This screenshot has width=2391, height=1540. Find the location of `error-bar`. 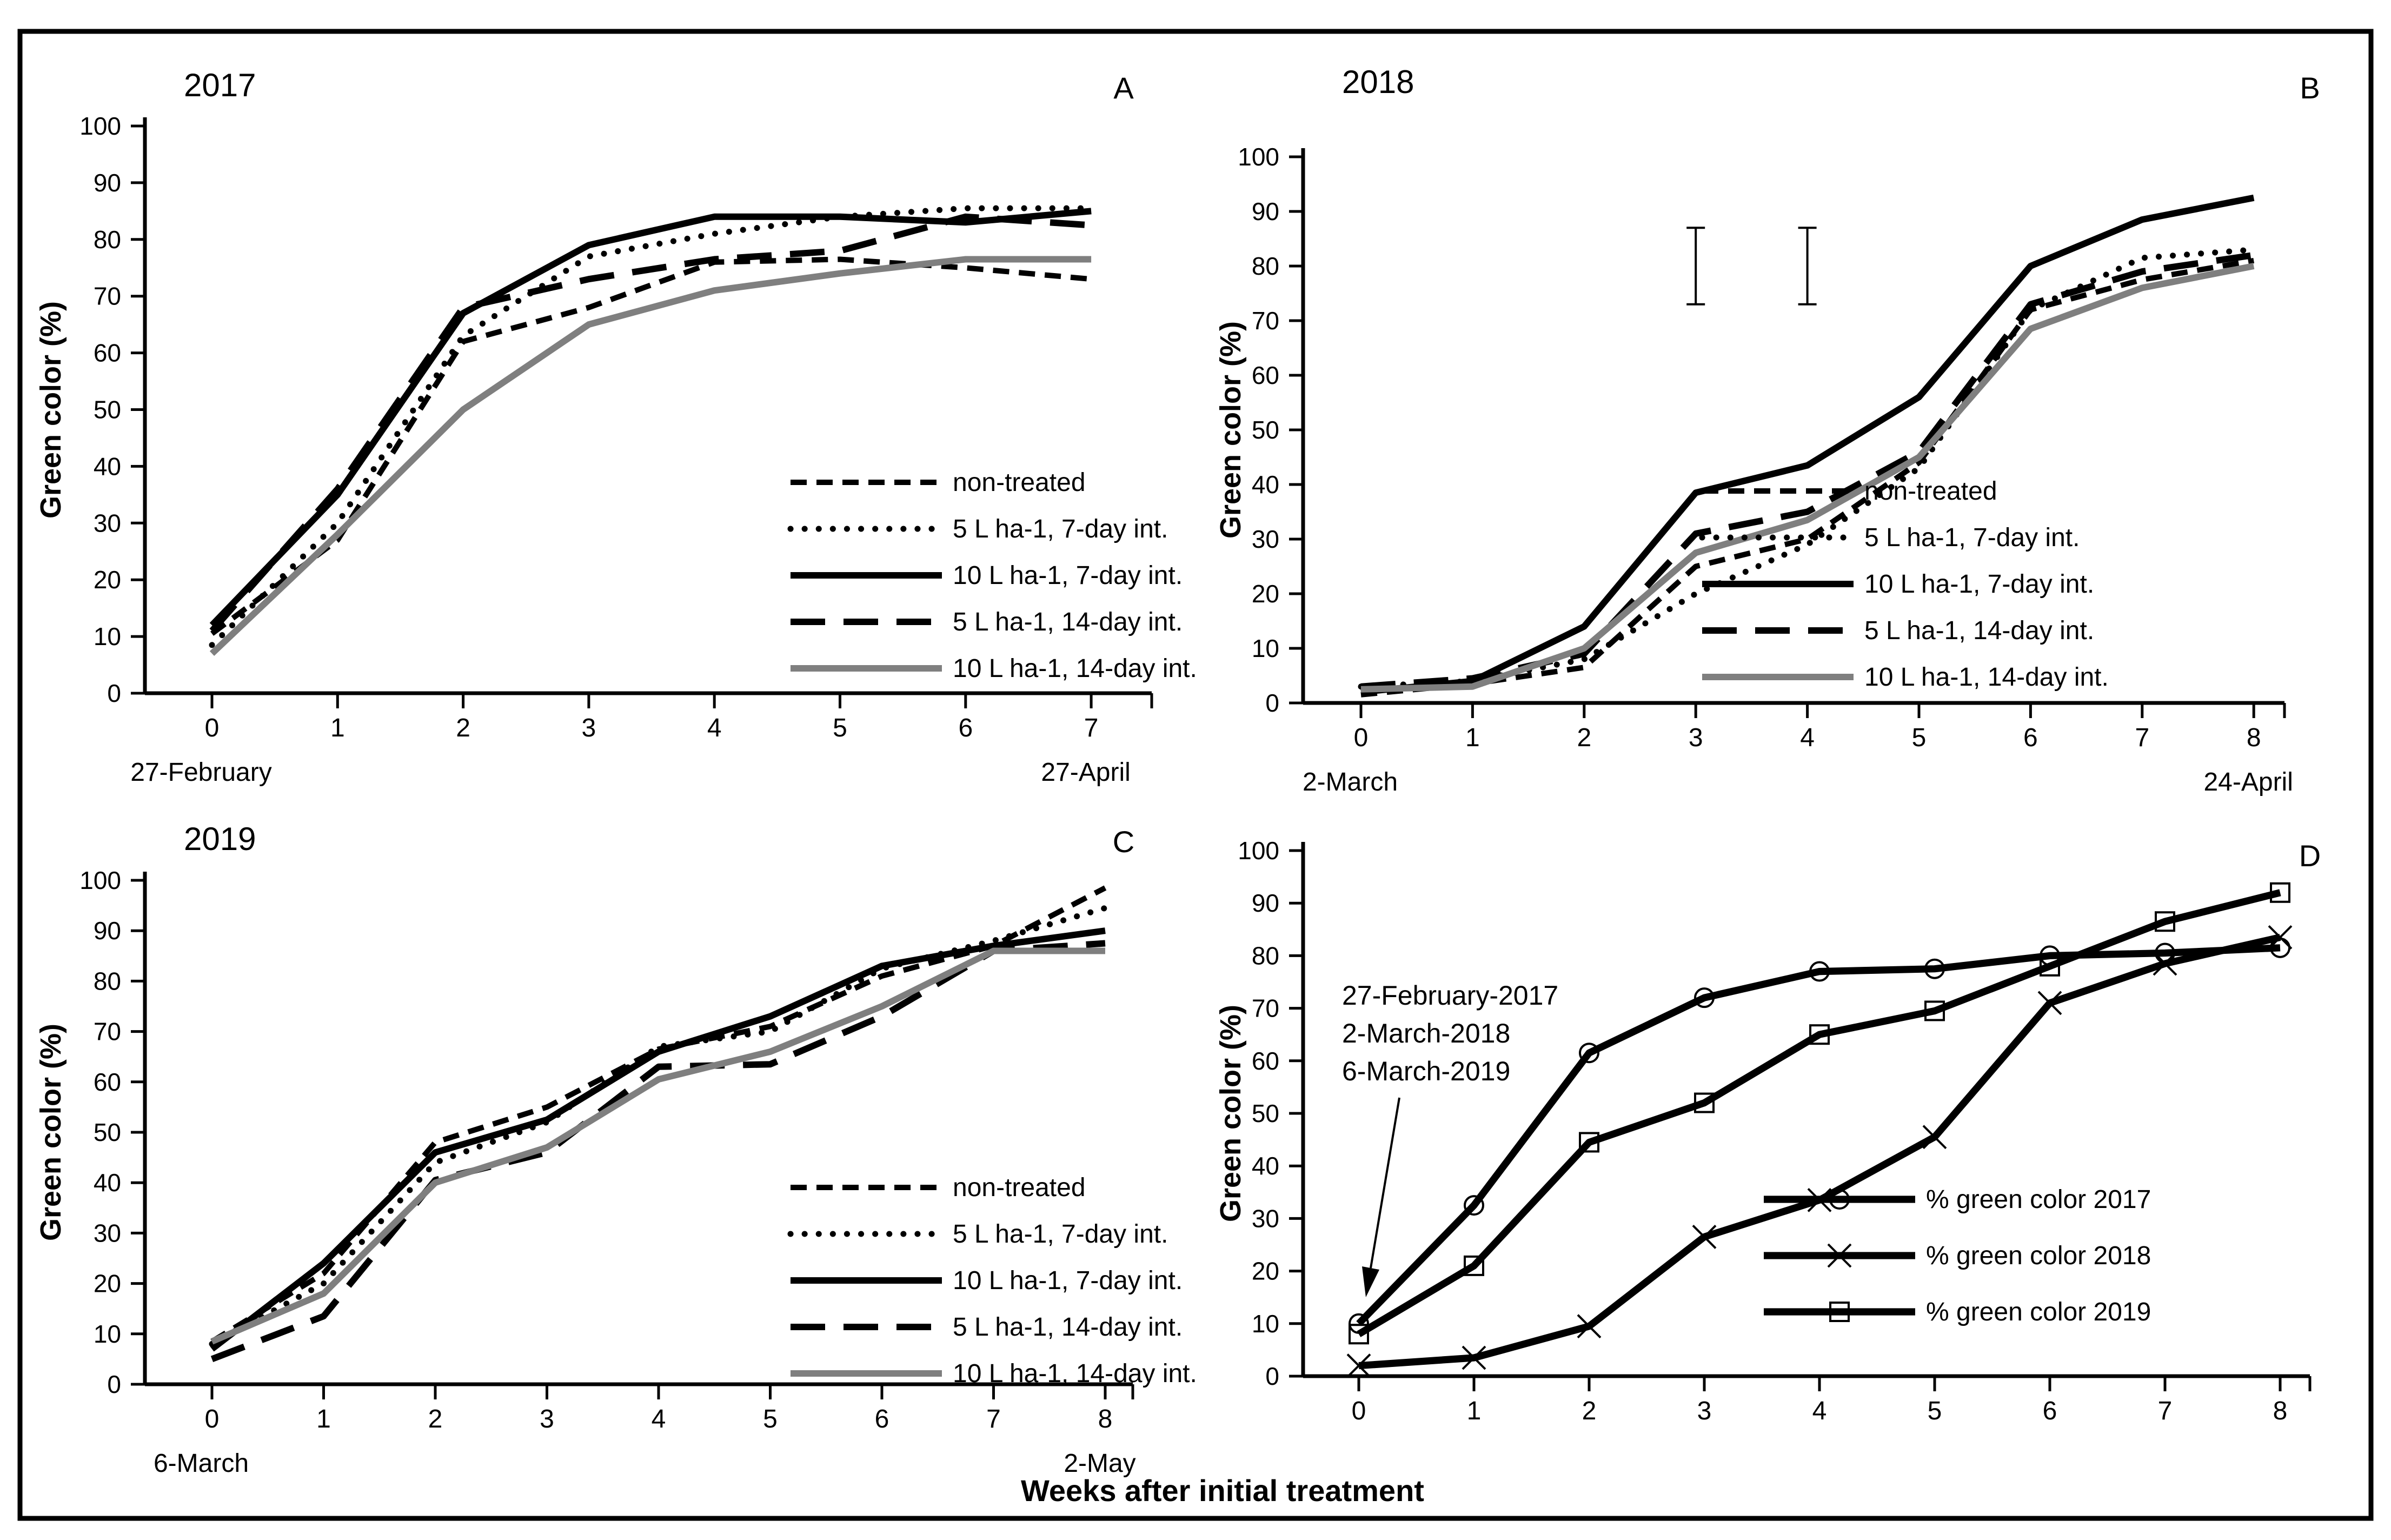

error-bar is located at coordinates (1807, 266).